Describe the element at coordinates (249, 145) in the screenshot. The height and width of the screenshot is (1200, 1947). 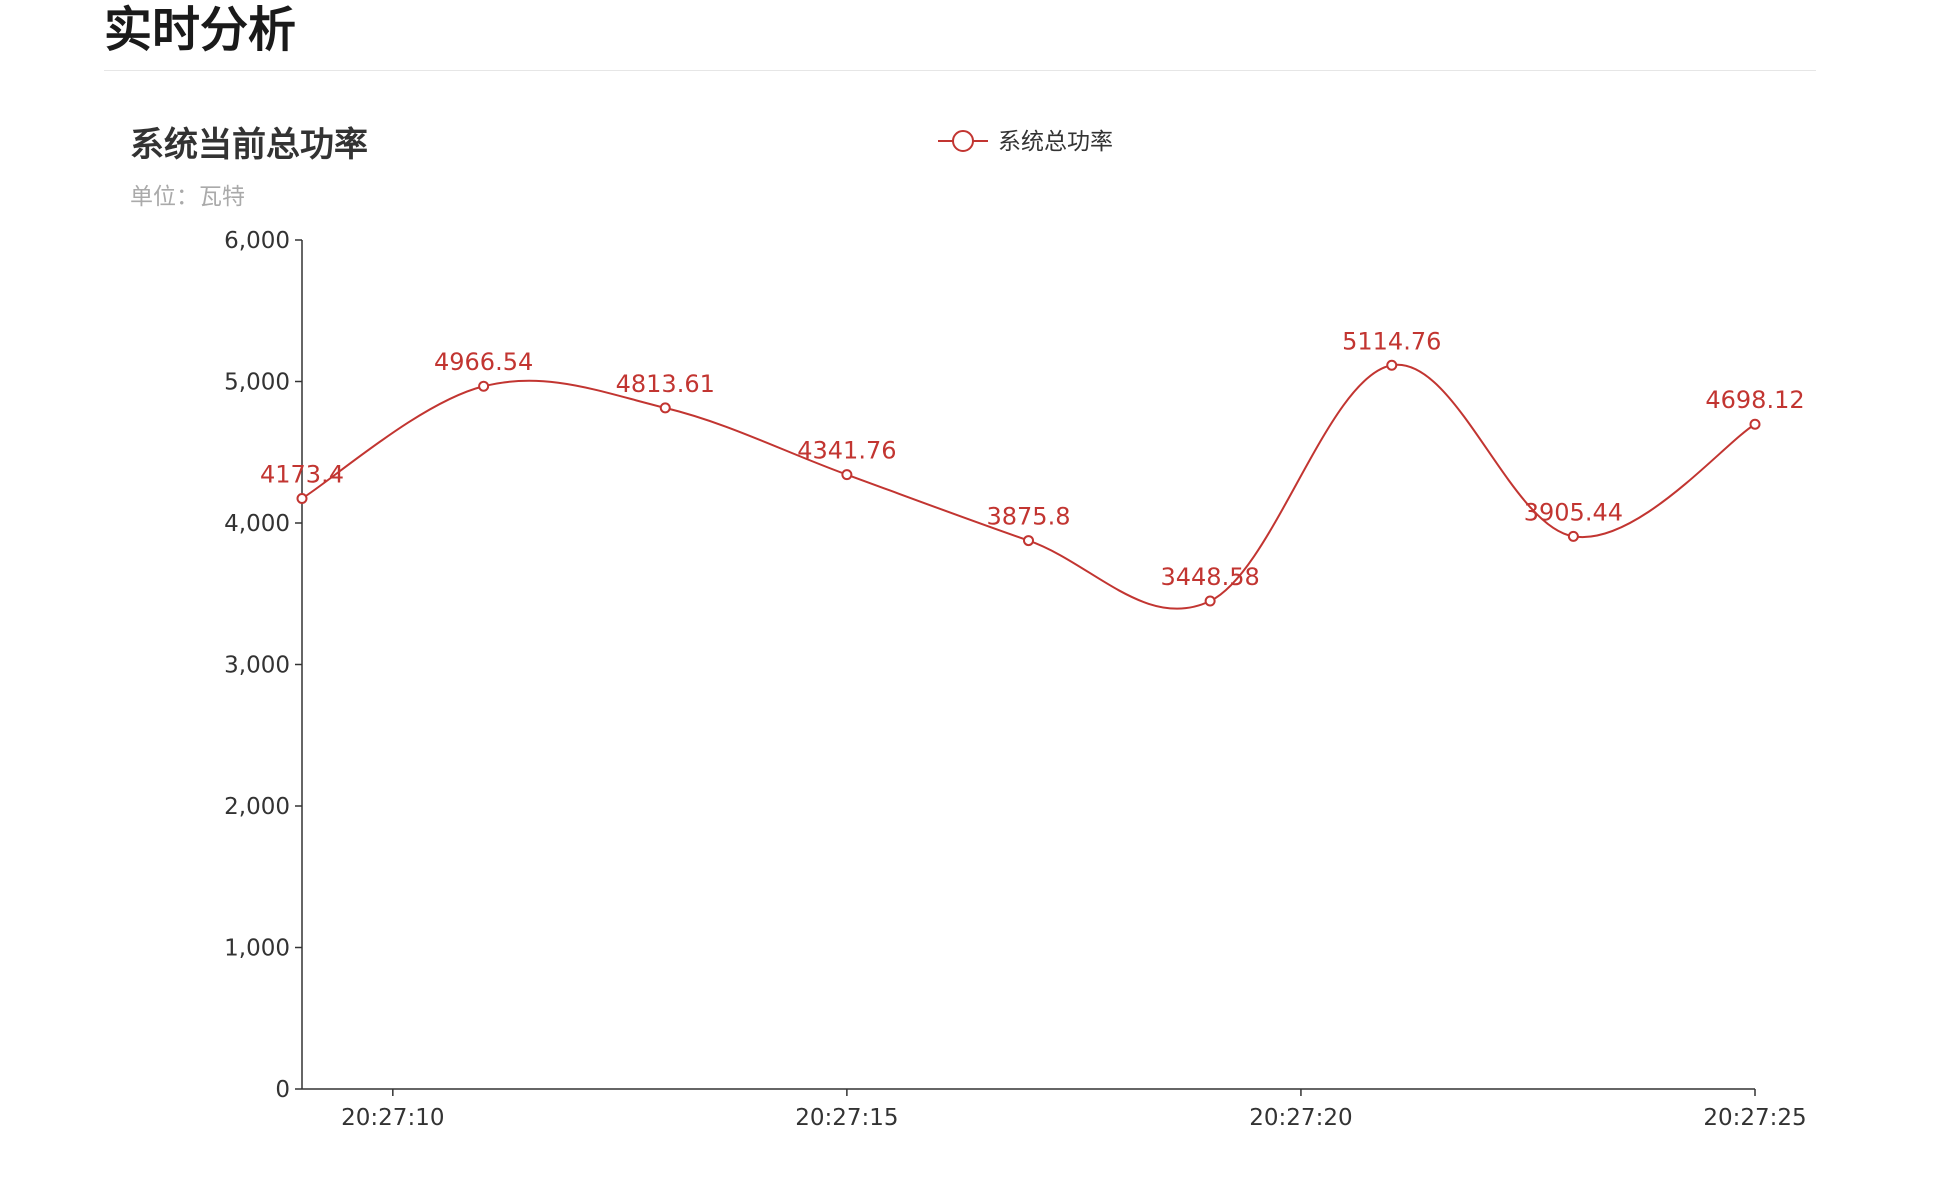
I see `chart-title: 系统当前总功率` at that location.